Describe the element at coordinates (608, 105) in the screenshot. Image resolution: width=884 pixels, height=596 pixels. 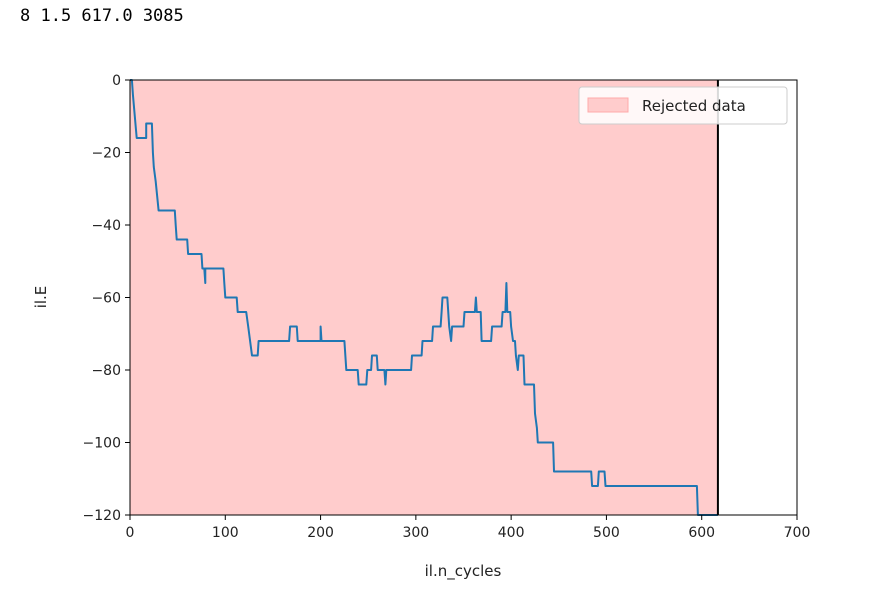
I see `legend-swatch` at that location.